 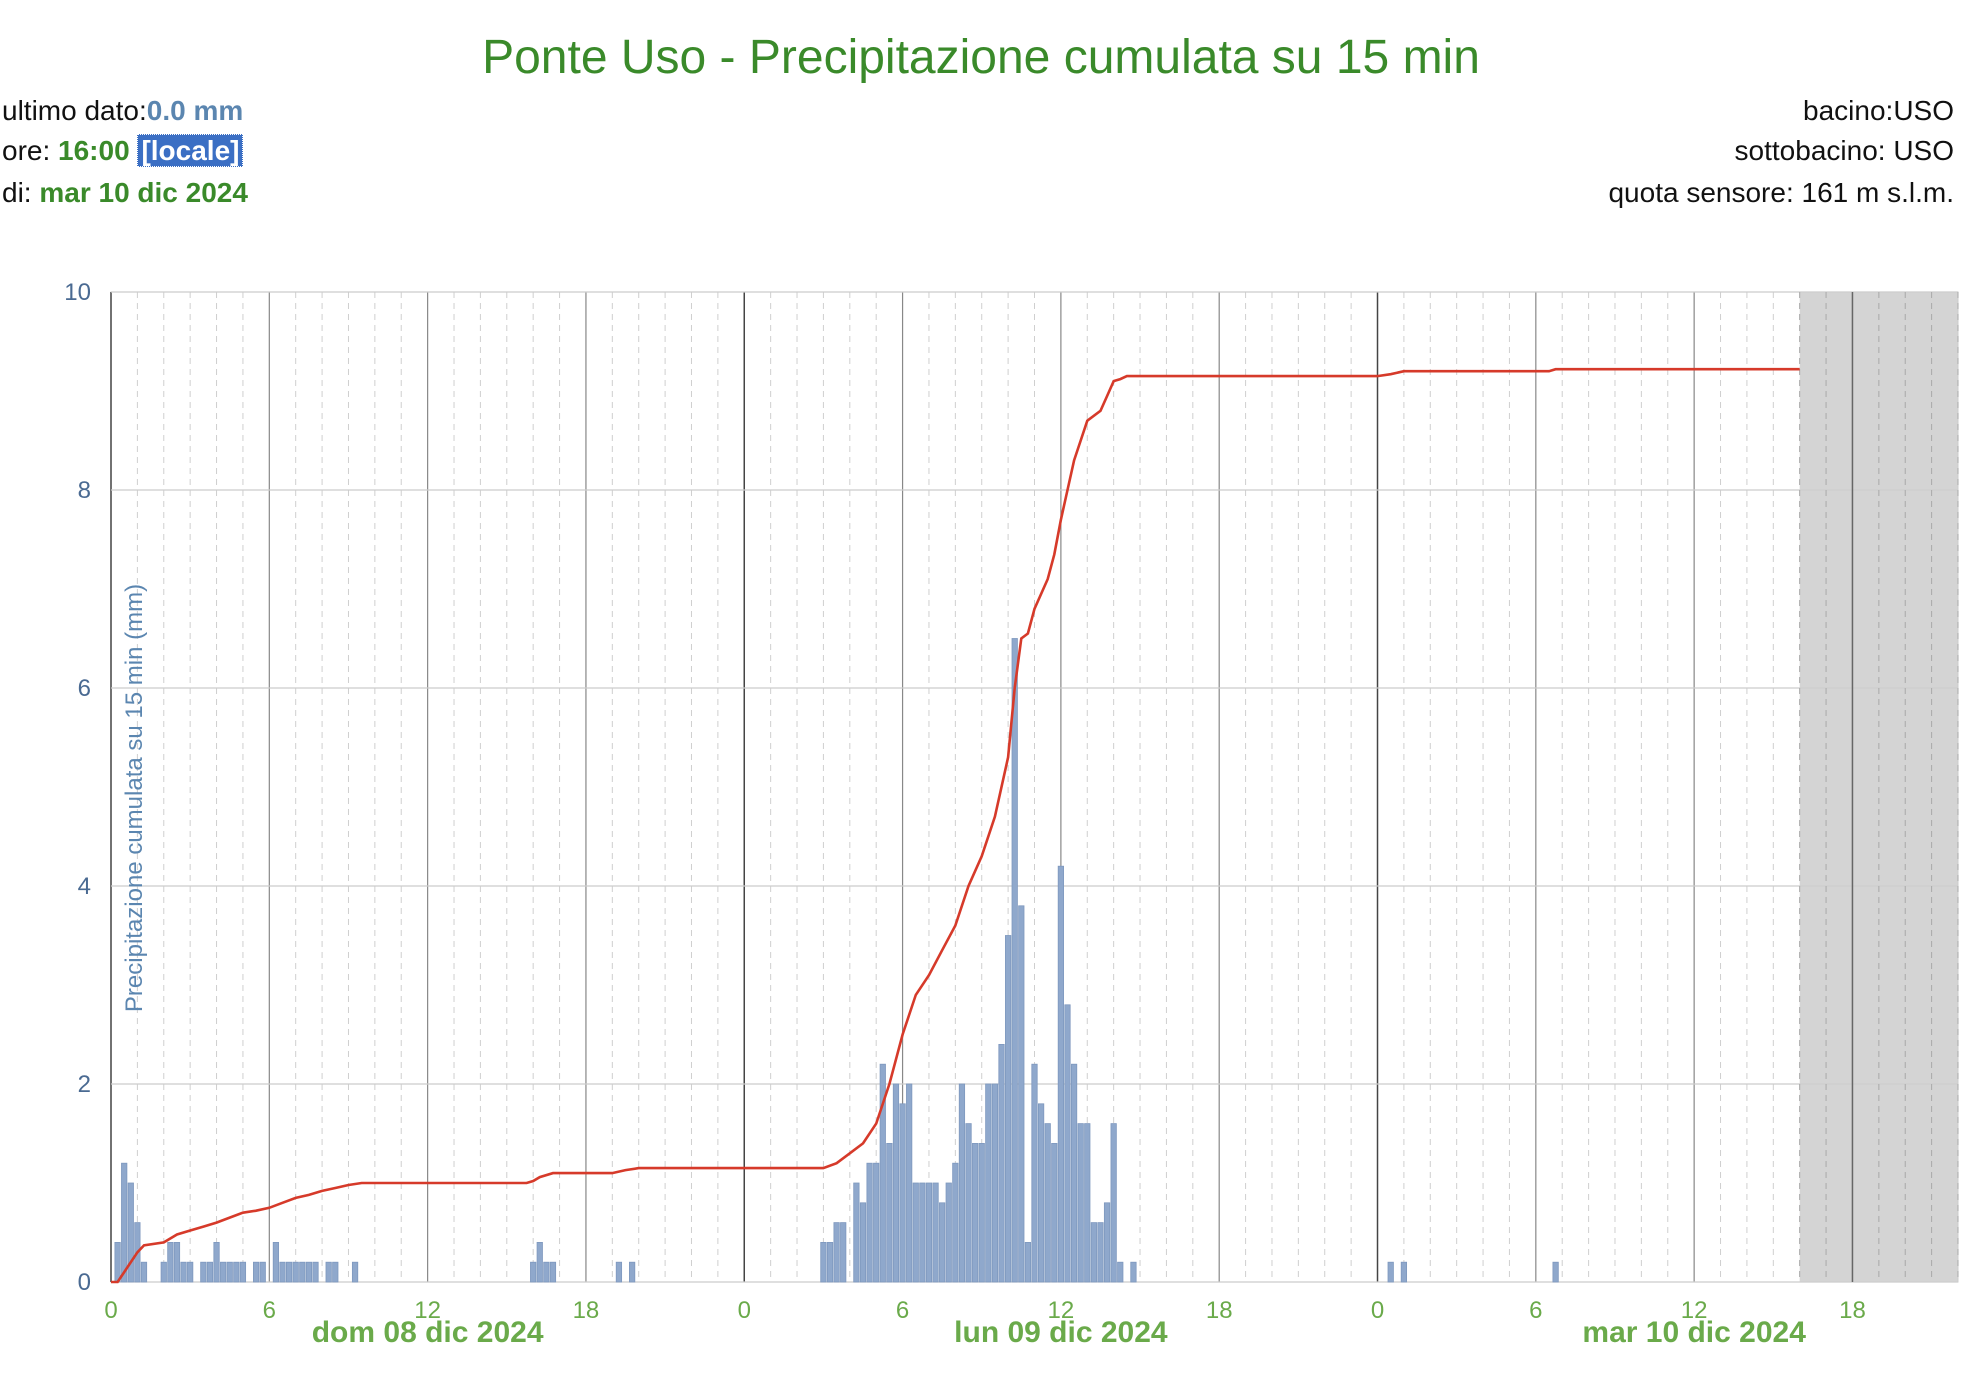 What do you see at coordinates (190, 150) in the screenshot?
I see `timezone-badge: [locale]` at bounding box center [190, 150].